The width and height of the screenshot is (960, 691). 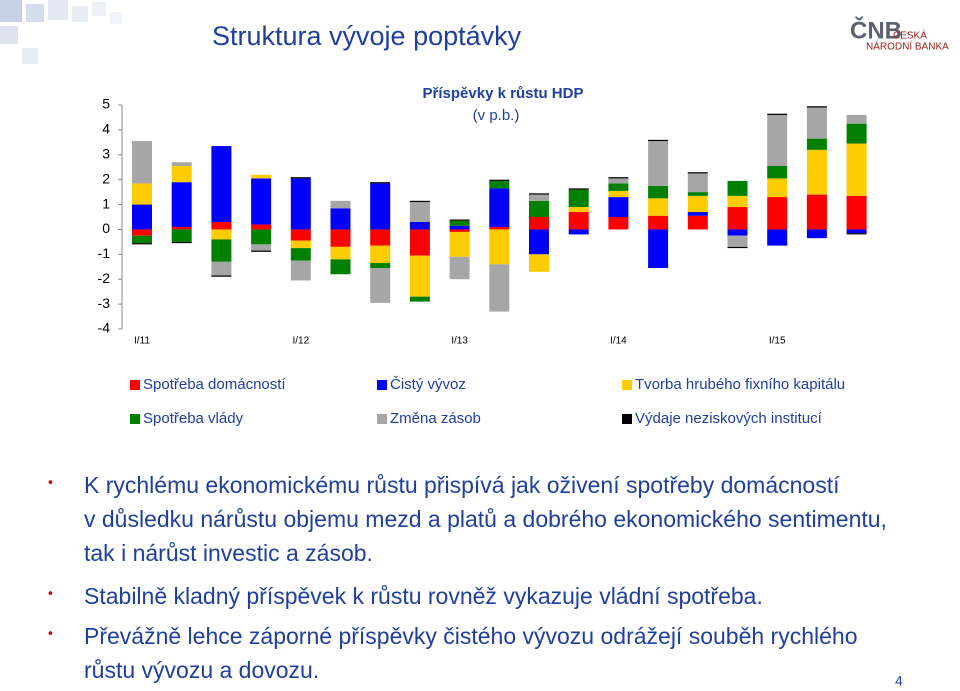 What do you see at coordinates (193, 418) in the screenshot?
I see `legend-label: Spotřeba vlády` at bounding box center [193, 418].